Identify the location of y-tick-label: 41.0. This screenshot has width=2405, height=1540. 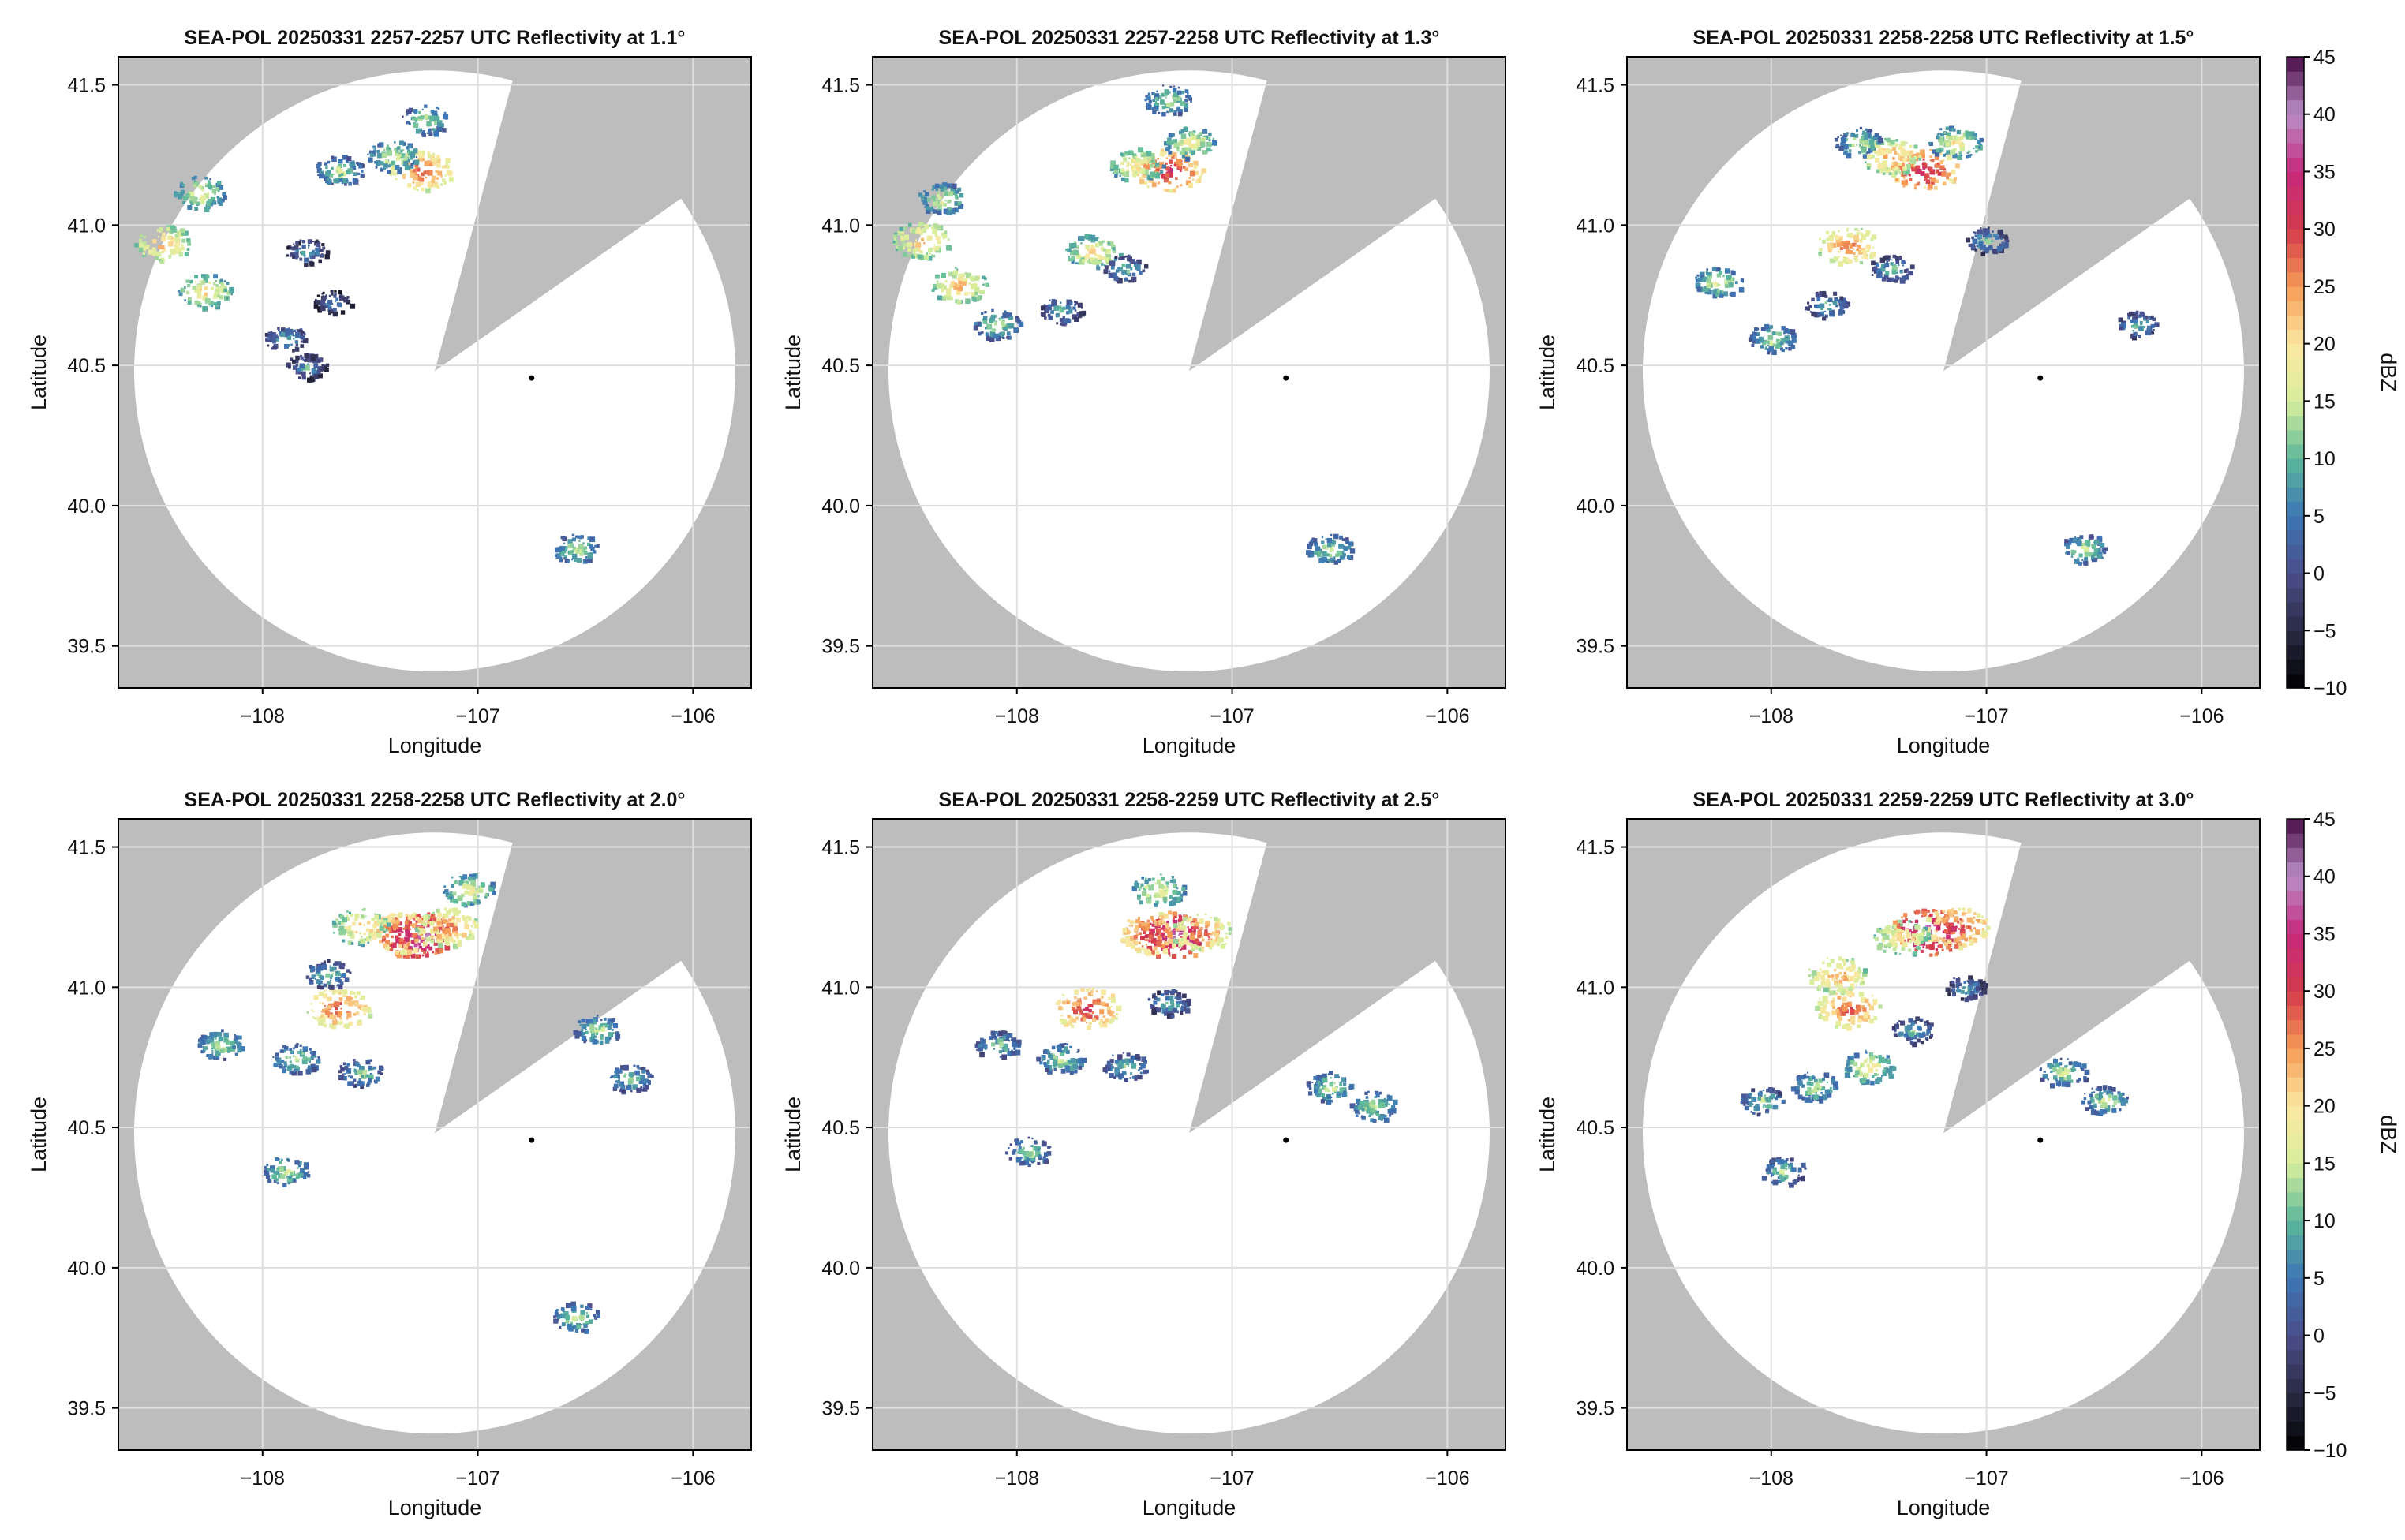
(1595, 226).